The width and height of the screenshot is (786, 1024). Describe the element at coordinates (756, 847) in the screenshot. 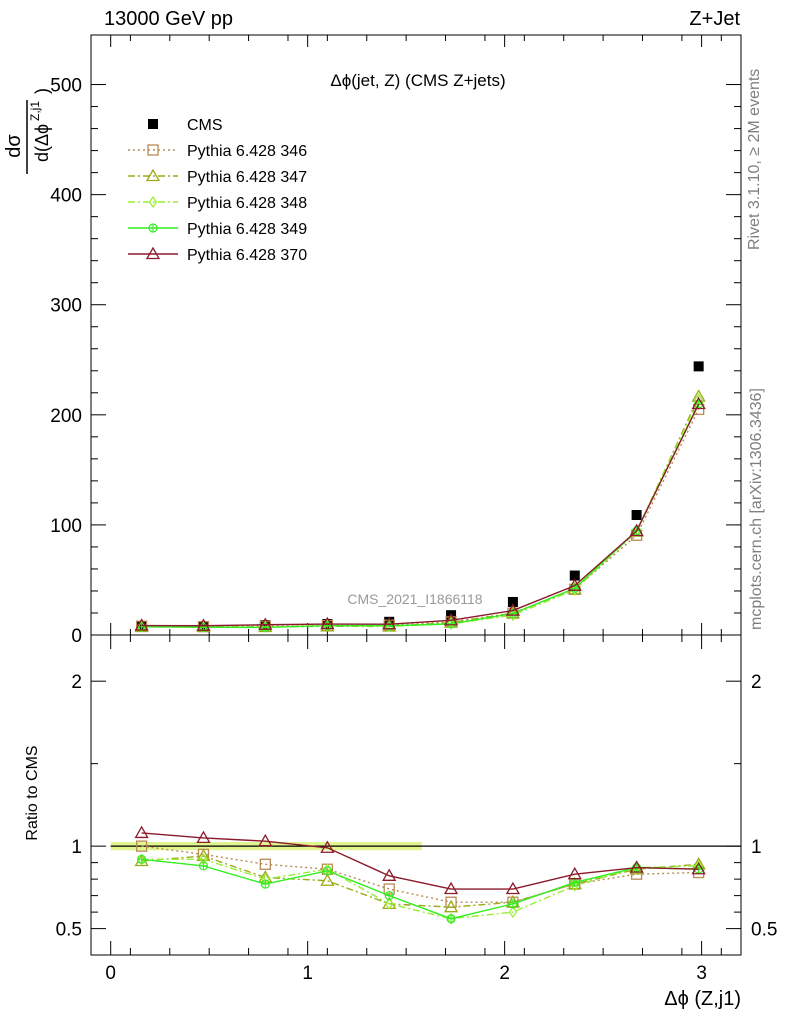

I see `y-tick-label-right: 1` at that location.